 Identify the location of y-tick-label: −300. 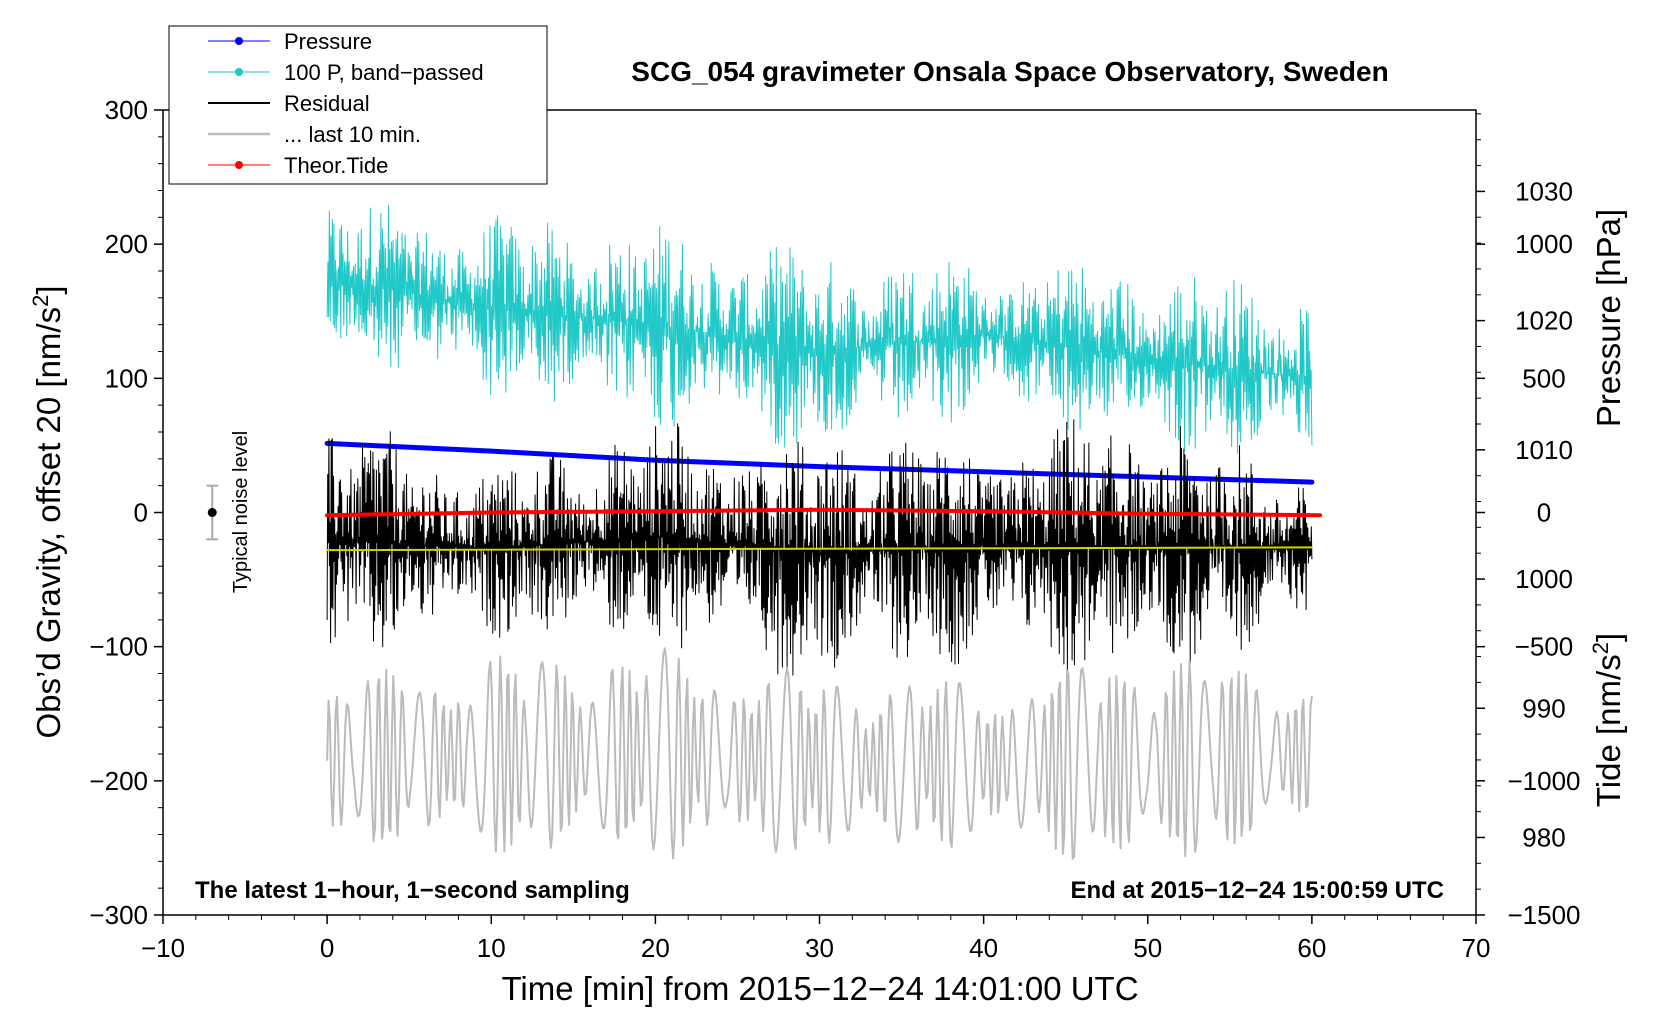
(118, 915).